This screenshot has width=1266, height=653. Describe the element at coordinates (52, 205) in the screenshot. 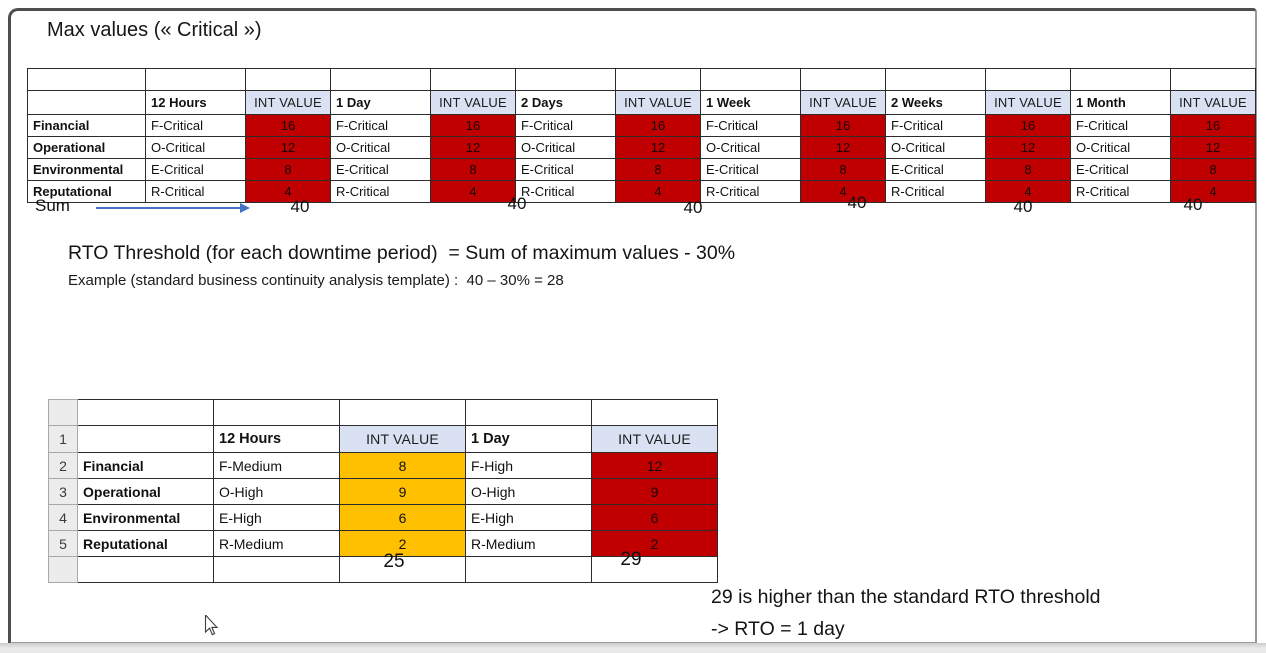

I see `sum-label: Sum` at that location.